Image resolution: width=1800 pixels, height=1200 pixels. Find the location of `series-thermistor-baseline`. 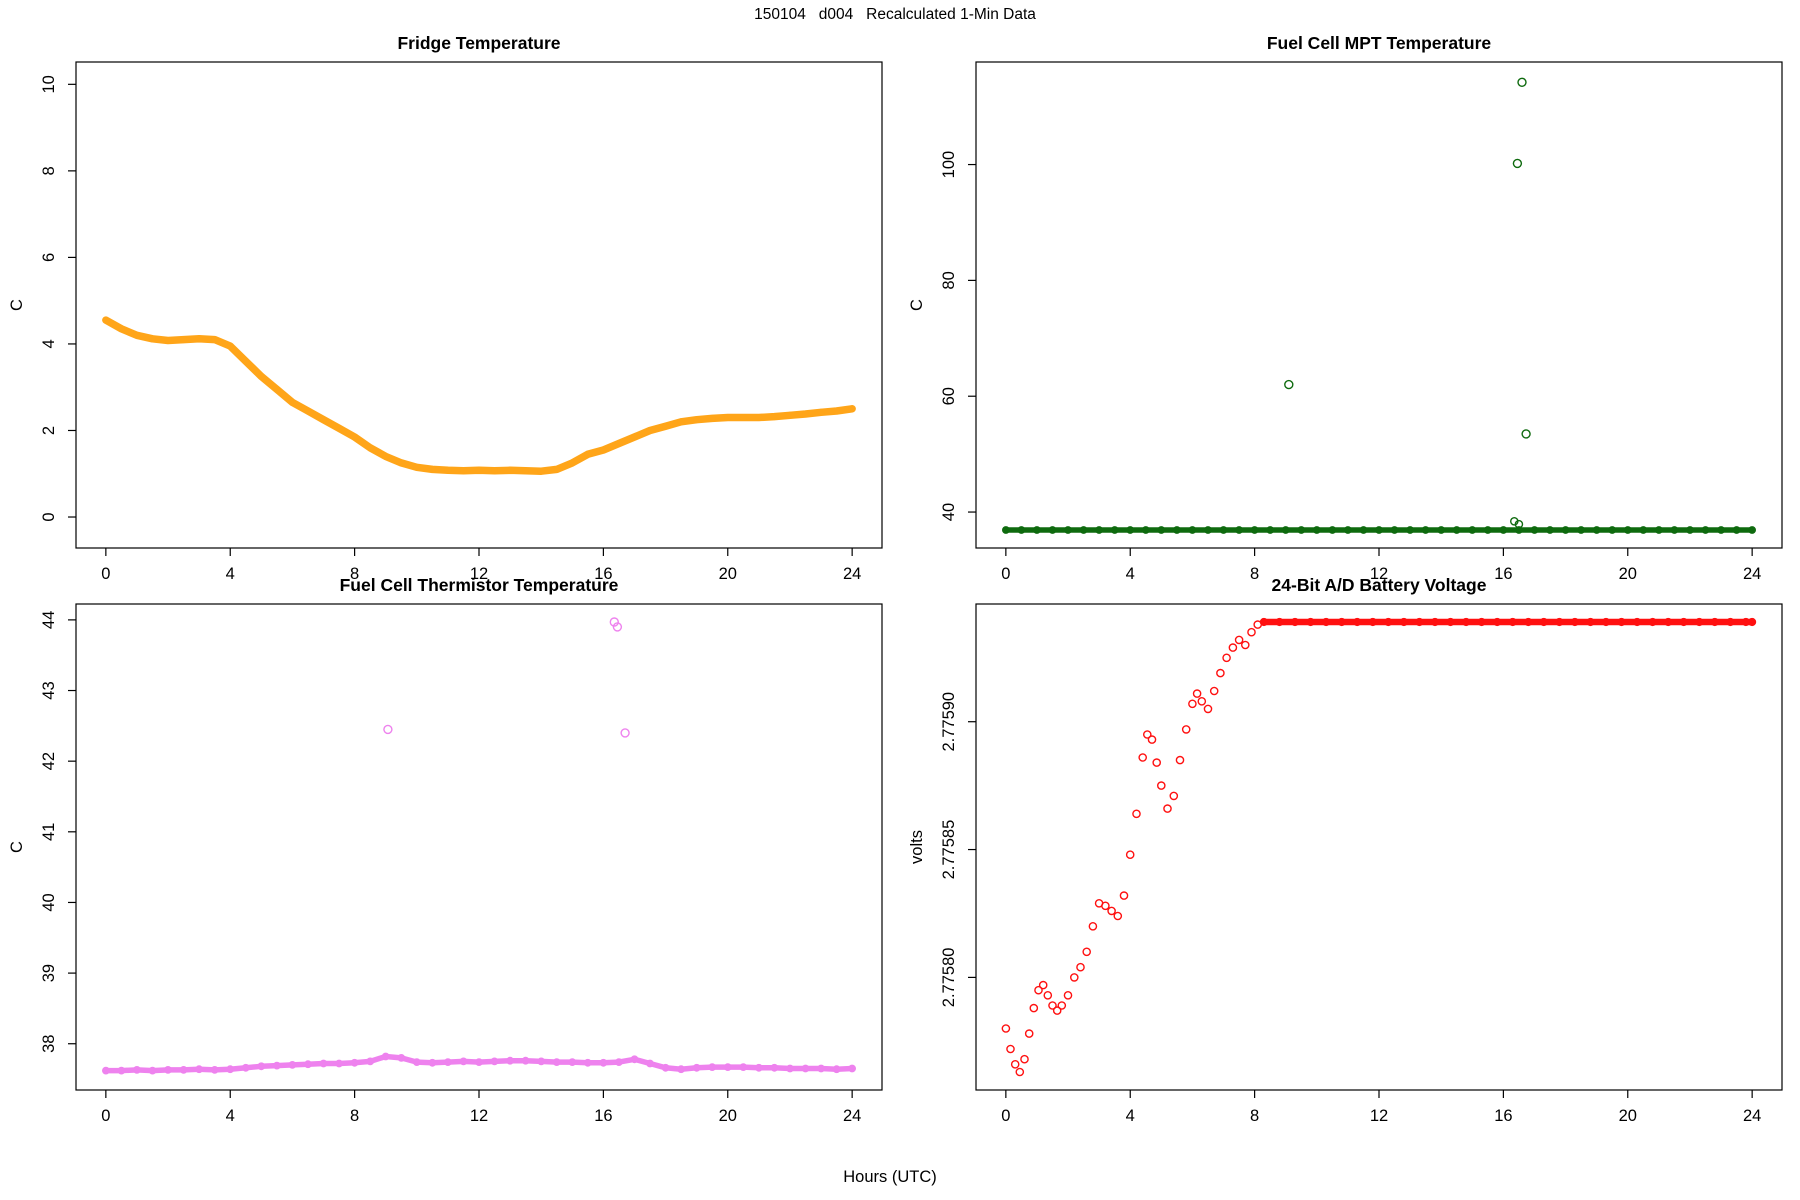

series-thermistor-baseline is located at coordinates (479, 1063).